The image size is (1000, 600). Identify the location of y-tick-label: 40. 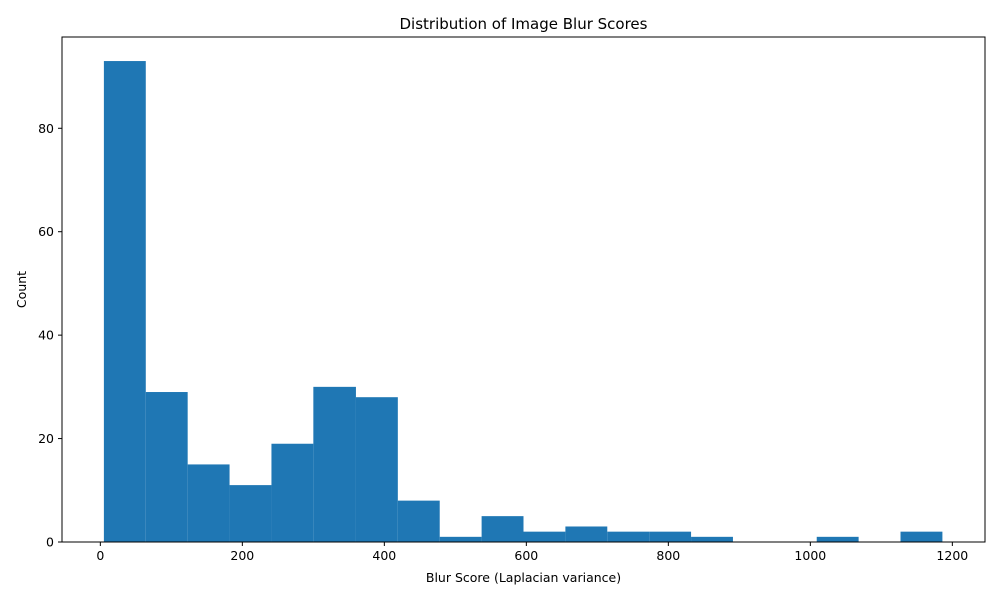
(46, 335).